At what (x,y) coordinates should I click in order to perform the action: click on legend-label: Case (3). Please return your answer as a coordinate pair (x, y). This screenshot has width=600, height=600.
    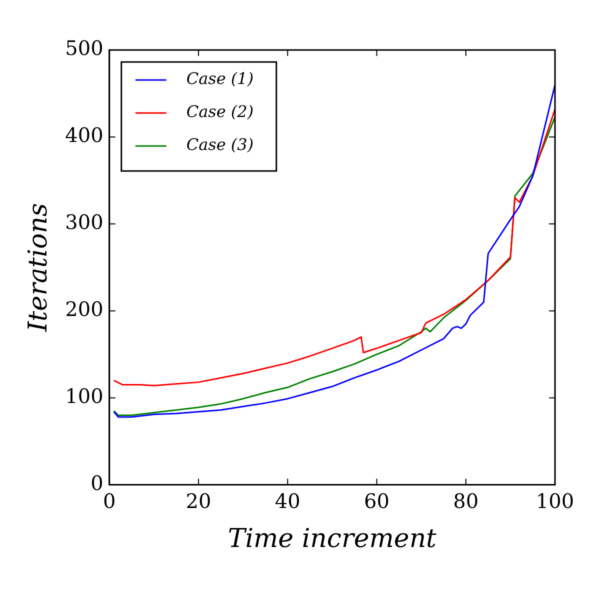
    Looking at the image, I should click on (220, 144).